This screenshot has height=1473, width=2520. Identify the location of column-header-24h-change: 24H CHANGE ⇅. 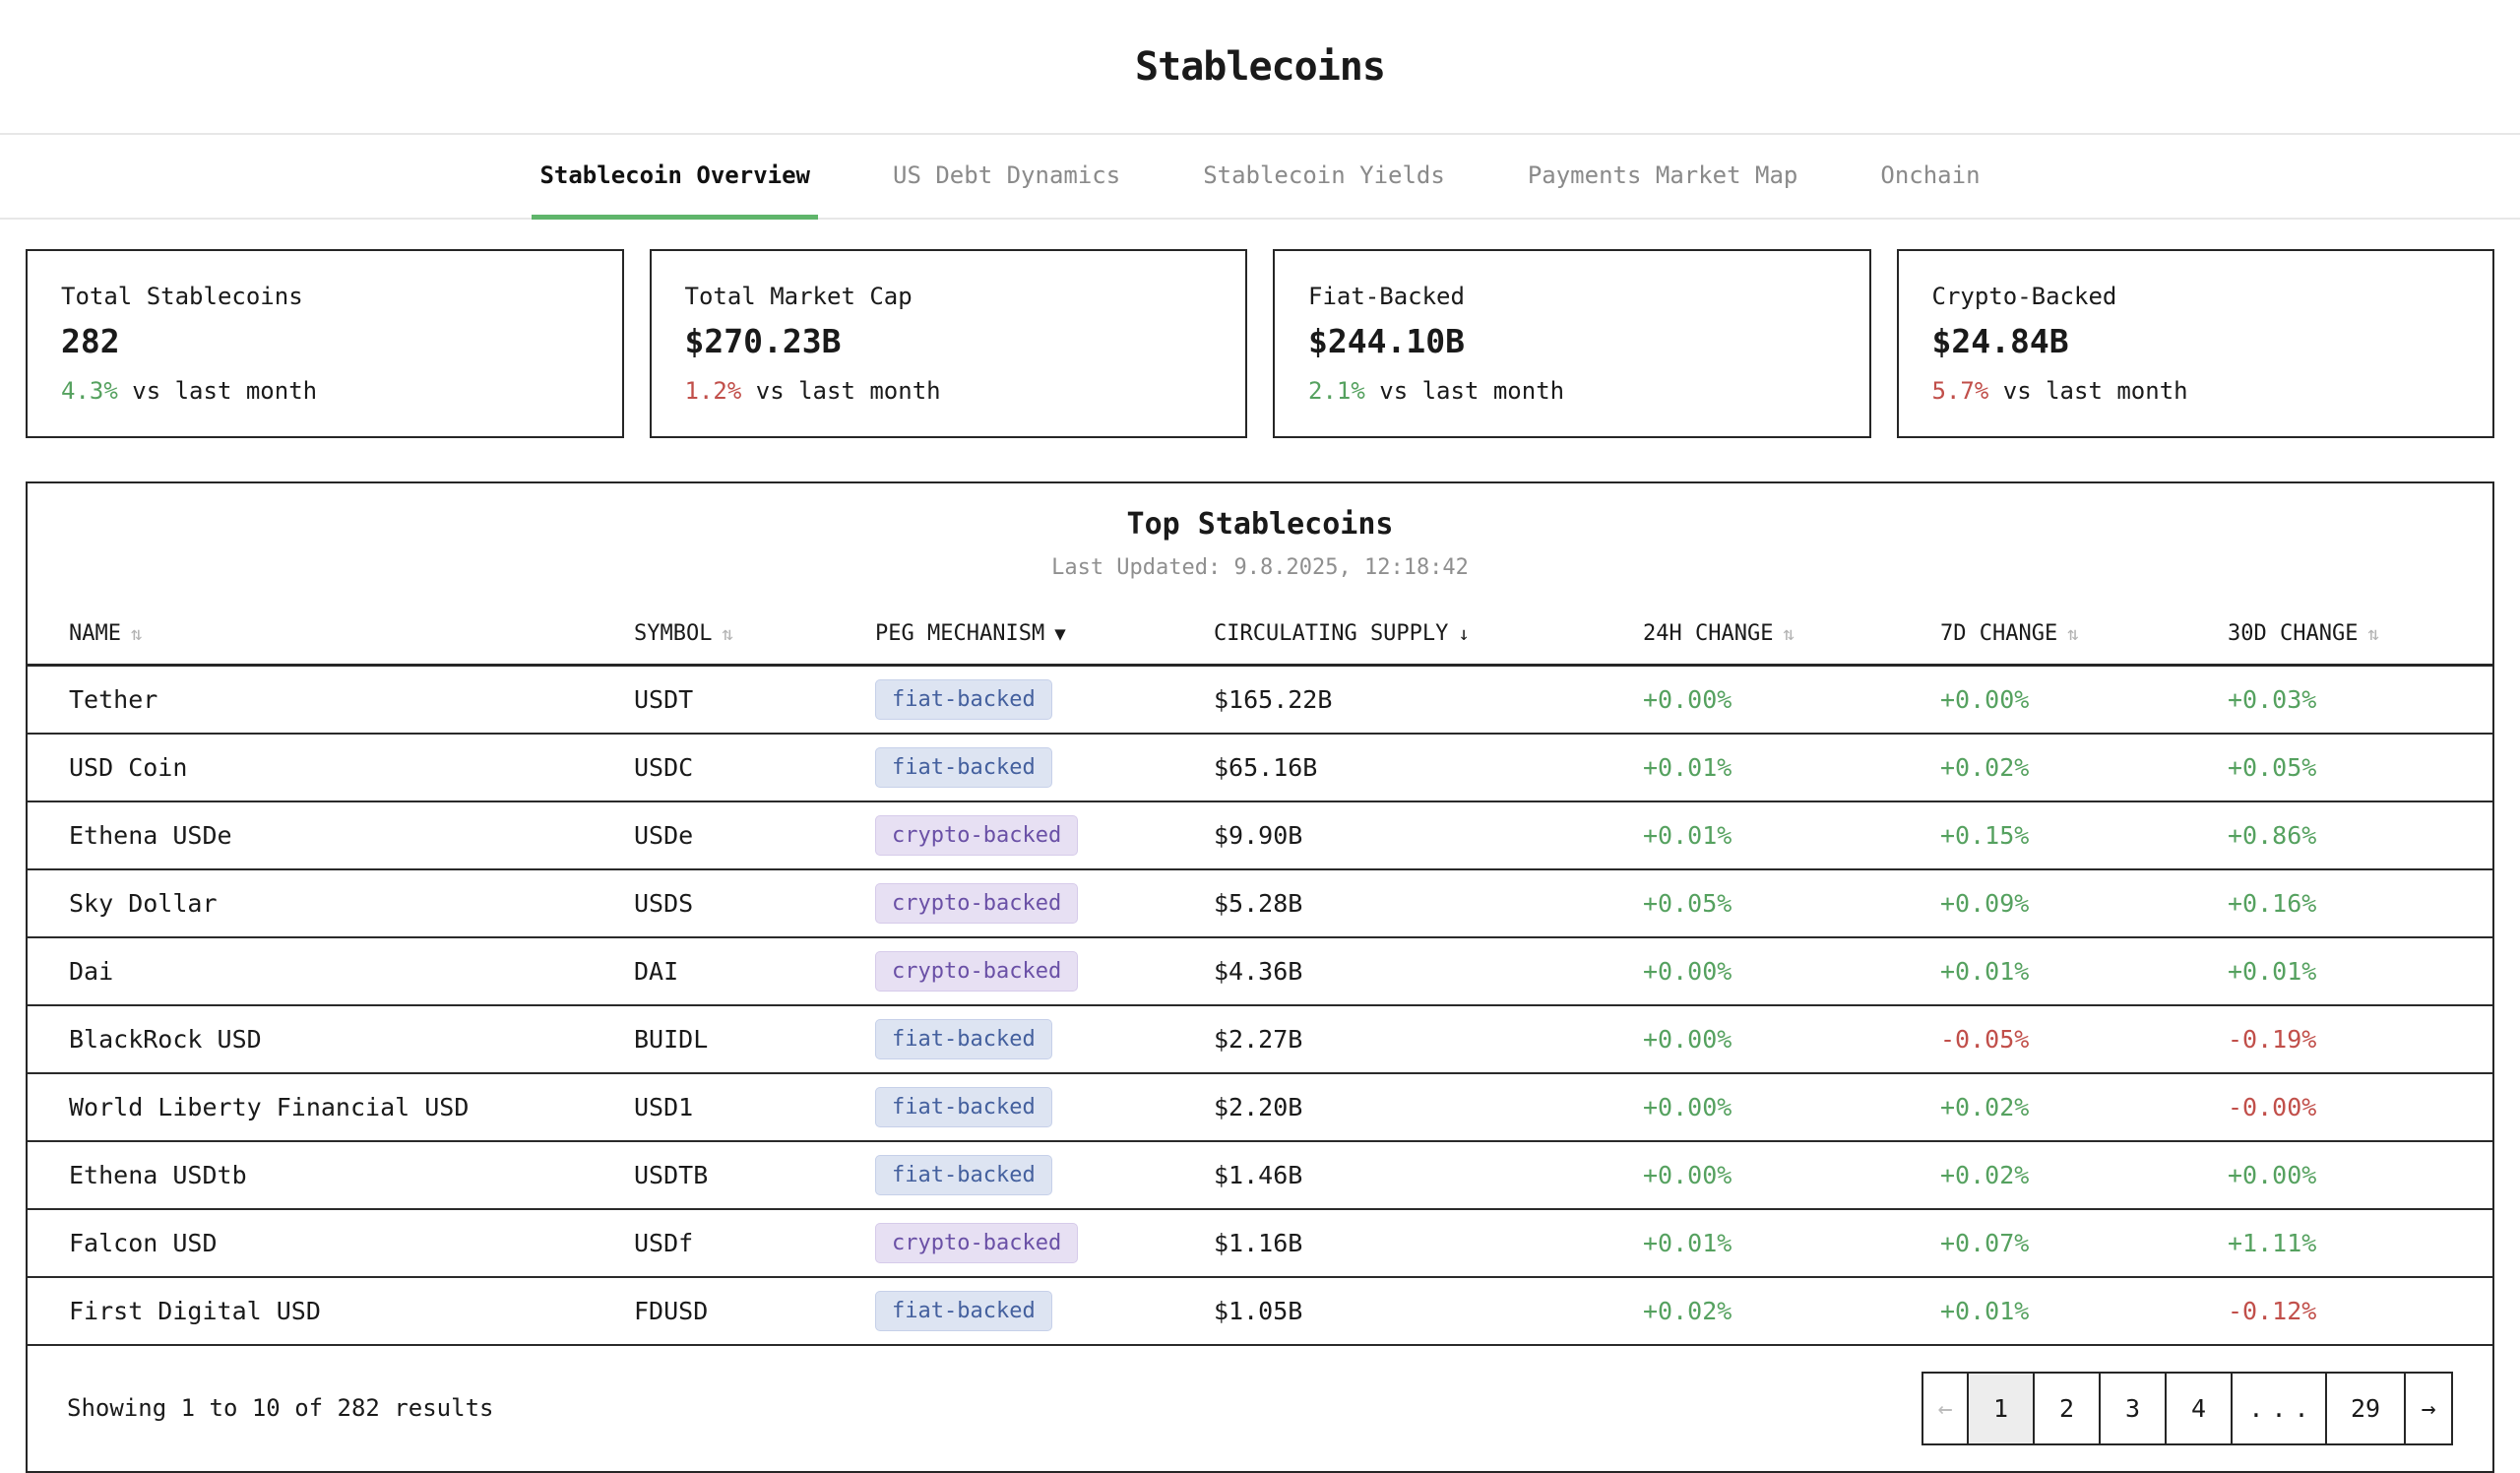
(1791, 634).